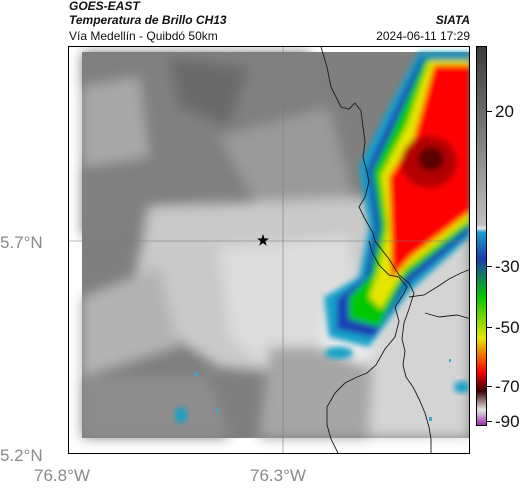 Image resolution: width=526 pixels, height=491 pixels. I want to click on colorbar-label: -30, so click(507, 266).